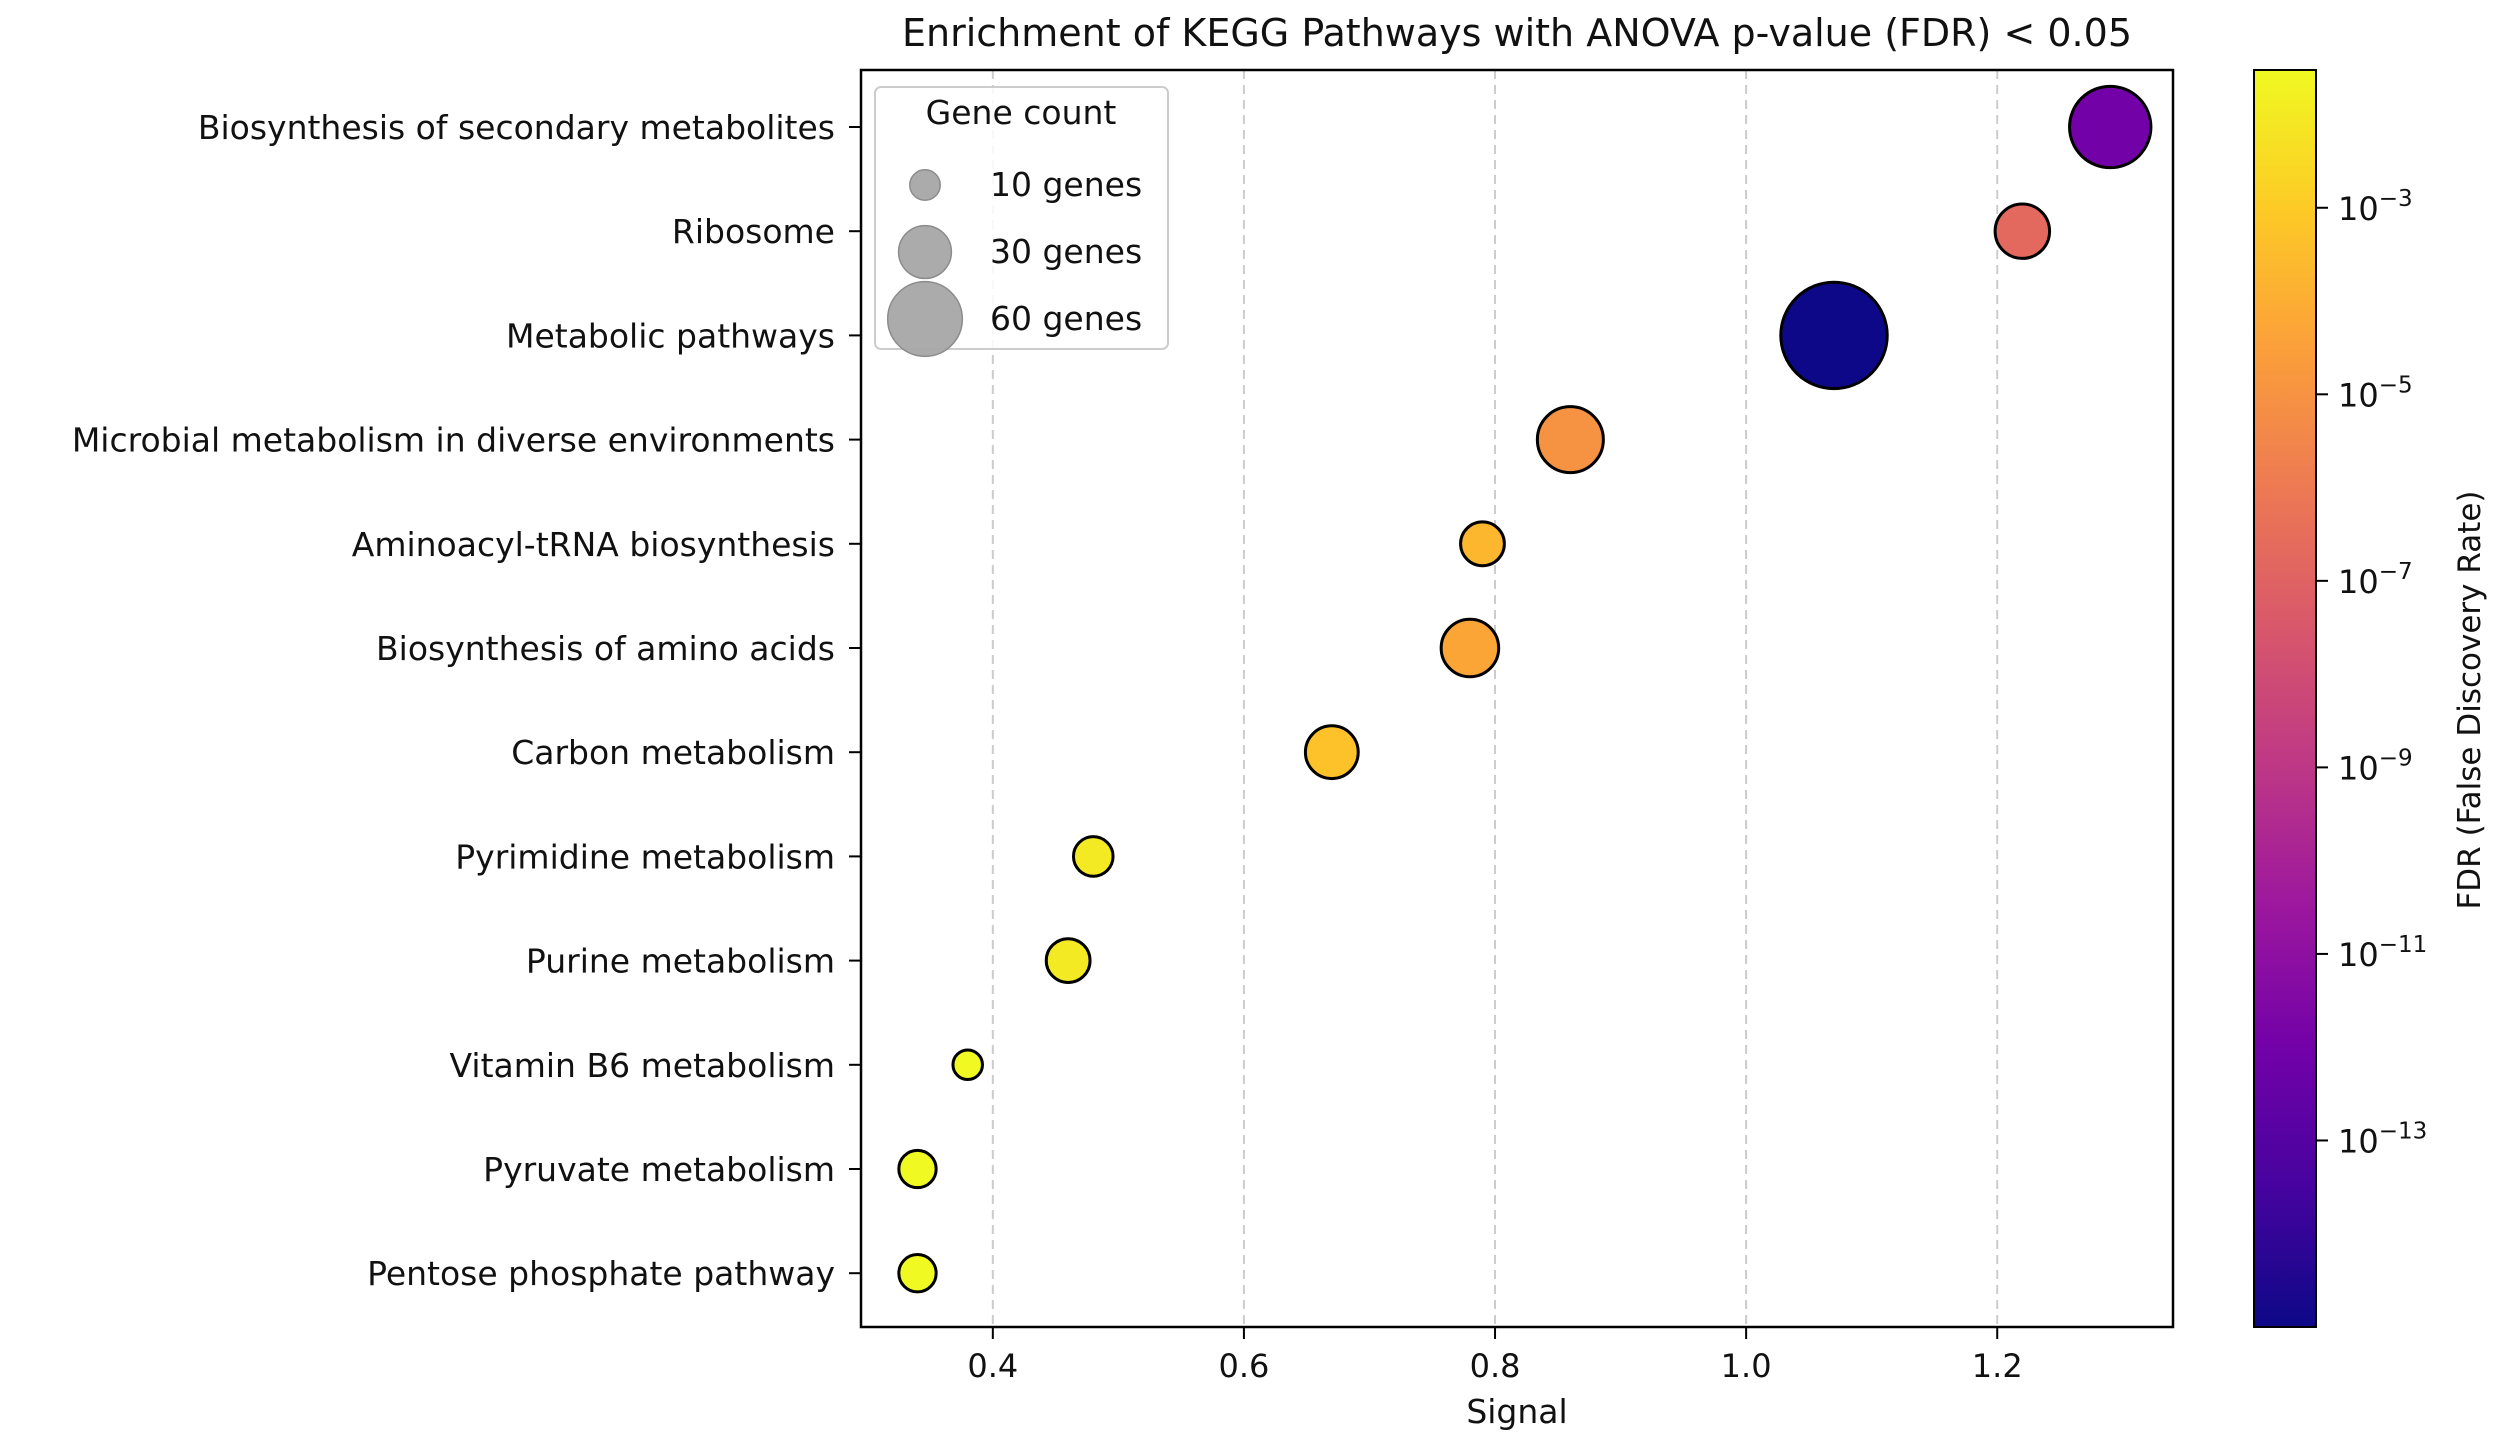  I want to click on x-tick-label: 1.0, so click(1746, 1366).